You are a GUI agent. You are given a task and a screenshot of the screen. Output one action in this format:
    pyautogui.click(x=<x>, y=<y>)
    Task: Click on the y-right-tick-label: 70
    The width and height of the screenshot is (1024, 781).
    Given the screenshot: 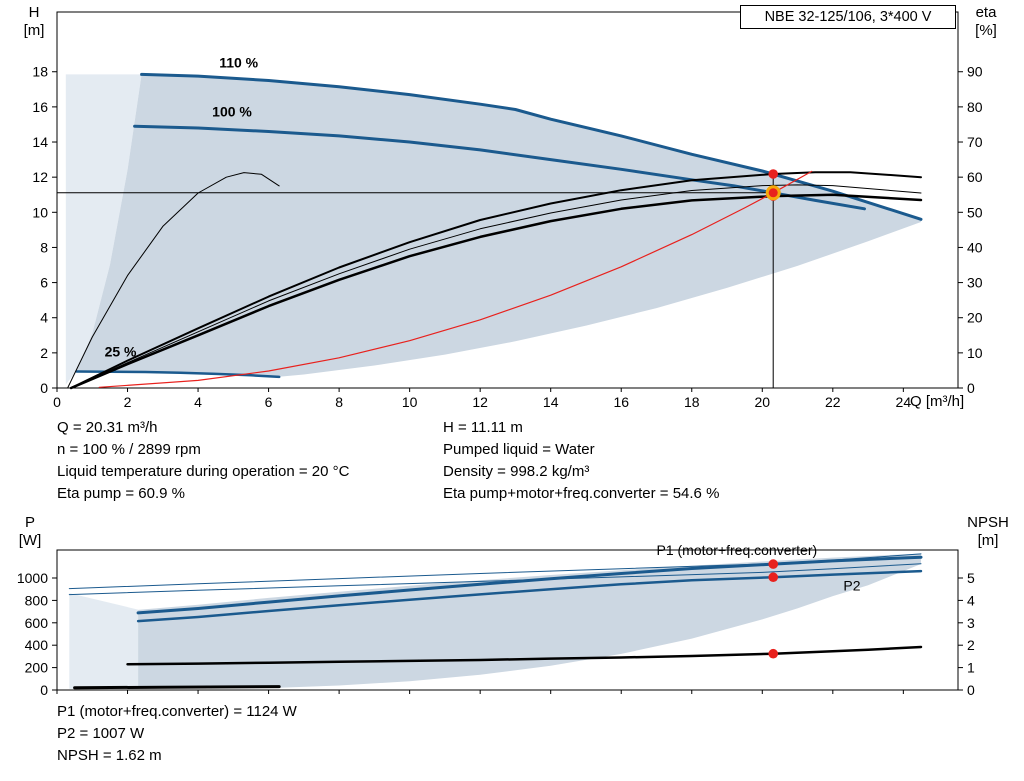 What is the action you would take?
    pyautogui.click(x=975, y=142)
    